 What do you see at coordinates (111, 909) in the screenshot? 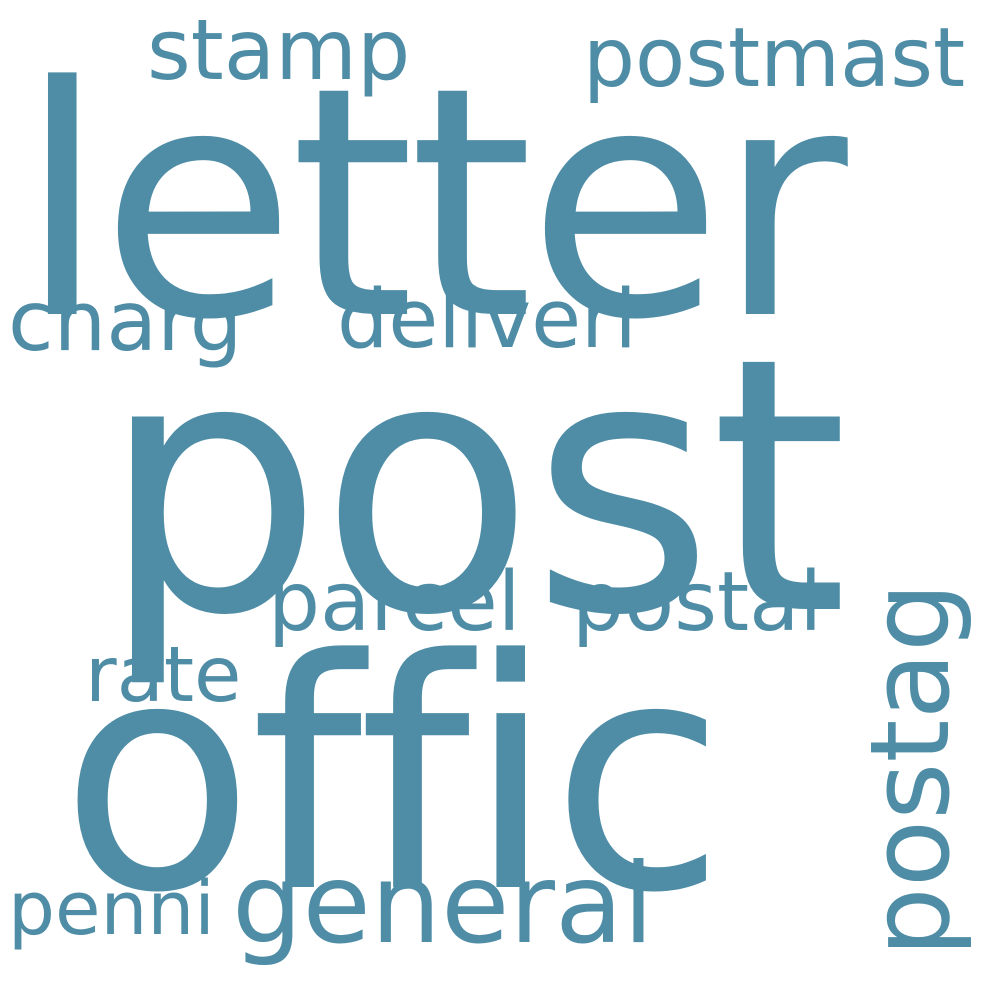
I see `word-penni: penni` at bounding box center [111, 909].